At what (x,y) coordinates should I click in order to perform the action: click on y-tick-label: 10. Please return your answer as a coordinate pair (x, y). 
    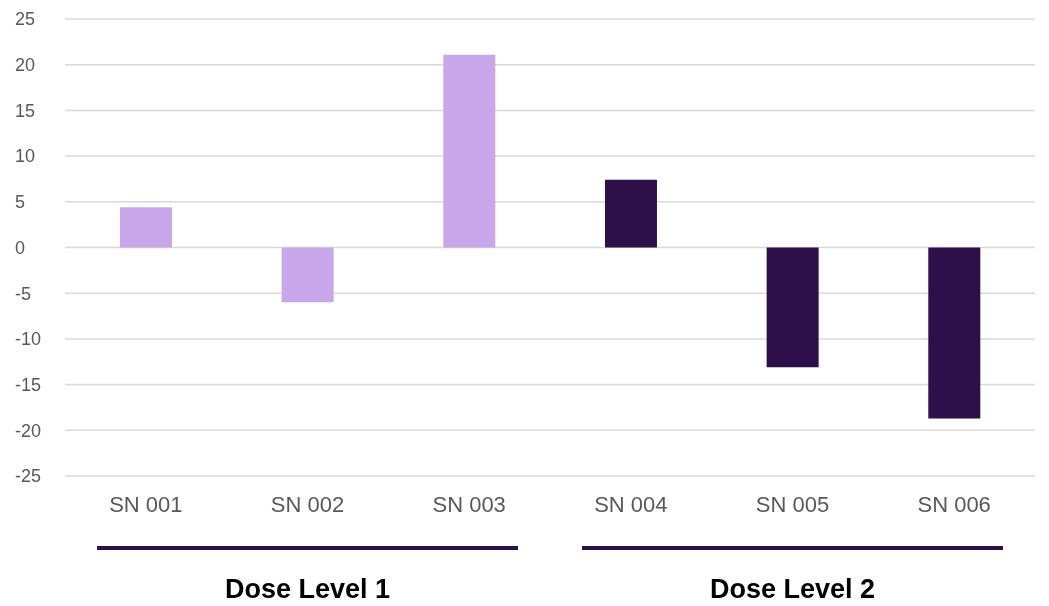
    Looking at the image, I should click on (25, 156).